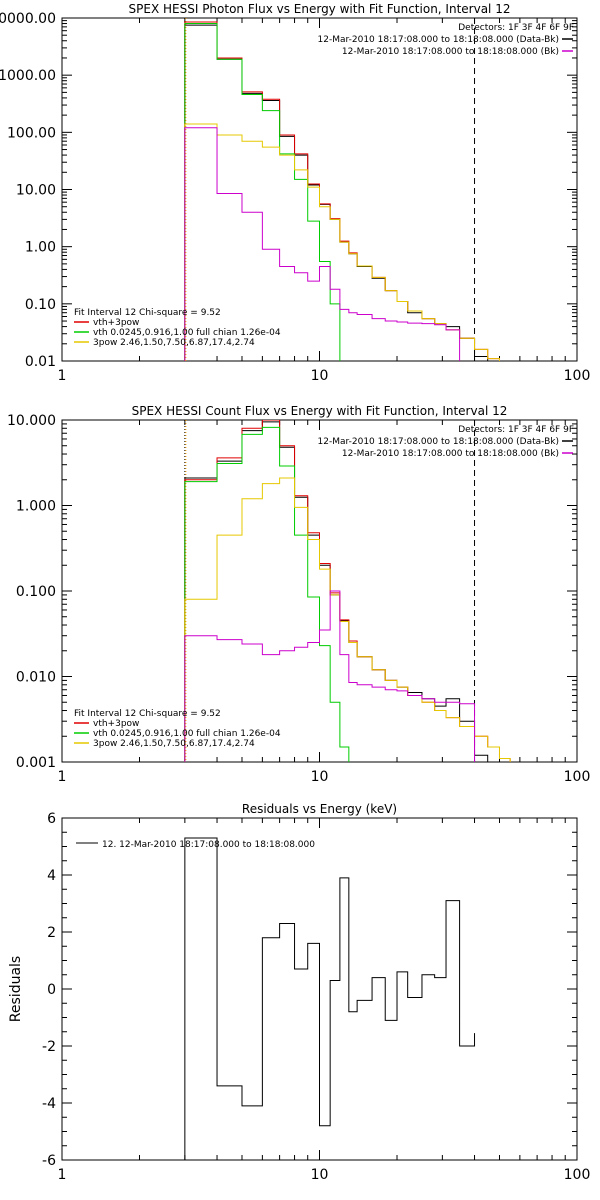 Image resolution: width=600 pixels, height=1200 pixels. What do you see at coordinates (36, 763) in the screenshot?
I see `y-tick-label: 0.001` at bounding box center [36, 763].